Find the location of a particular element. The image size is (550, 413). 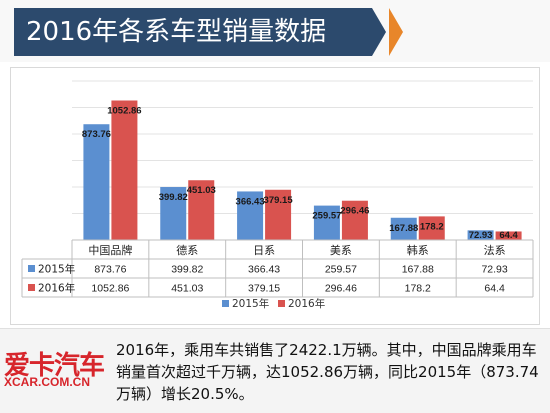

x-category-label: 德系 is located at coordinates (187, 250).